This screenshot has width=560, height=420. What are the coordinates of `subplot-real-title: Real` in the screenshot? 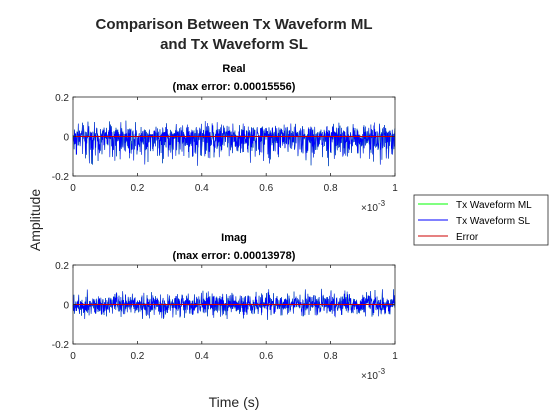 It's located at (233, 69).